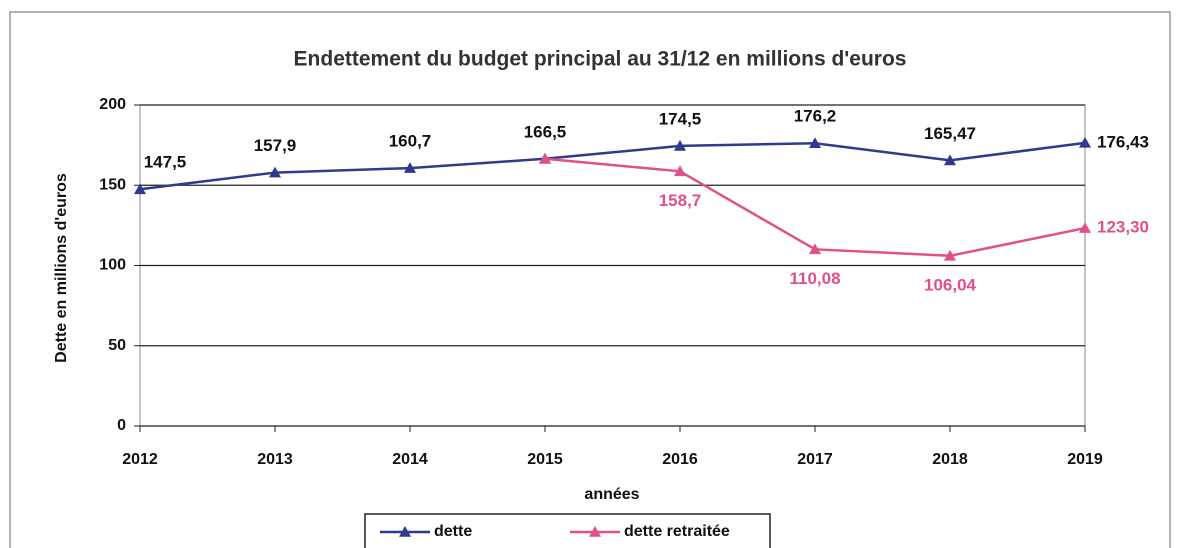 The height and width of the screenshot is (548, 1181). Describe the element at coordinates (950, 459) in the screenshot. I see `x-tick-label: 2018` at that location.